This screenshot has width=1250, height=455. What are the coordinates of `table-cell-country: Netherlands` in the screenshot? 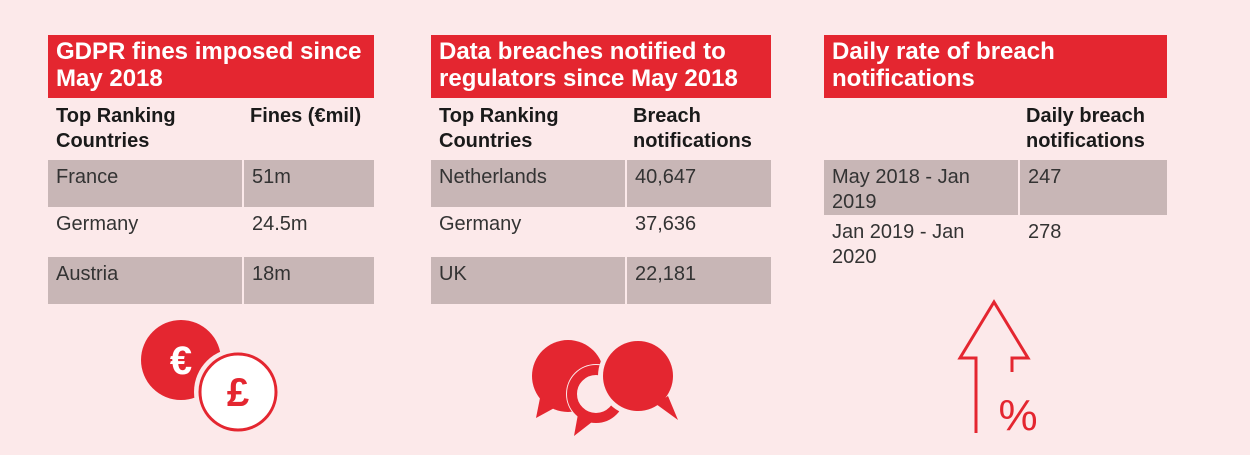 It's located at (528, 183).